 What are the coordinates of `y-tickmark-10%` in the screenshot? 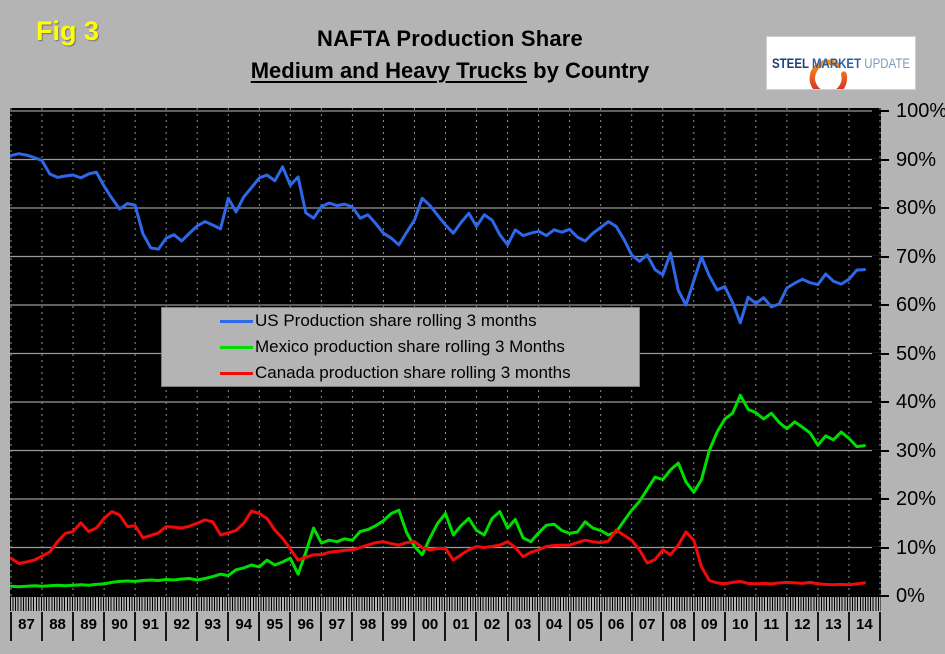 It's located at (880, 547).